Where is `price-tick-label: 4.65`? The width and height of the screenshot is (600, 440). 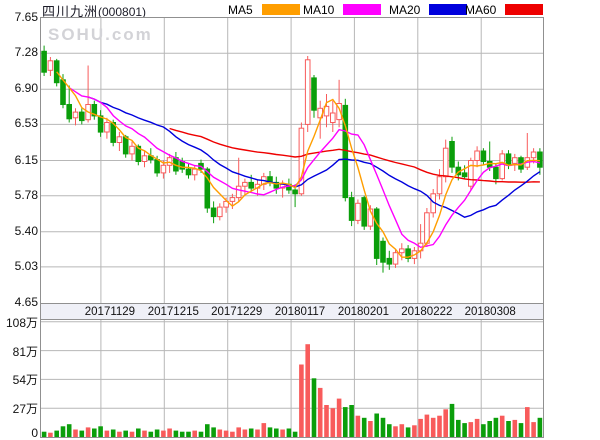
price-tick-label: 4.65 is located at coordinates (26, 302).